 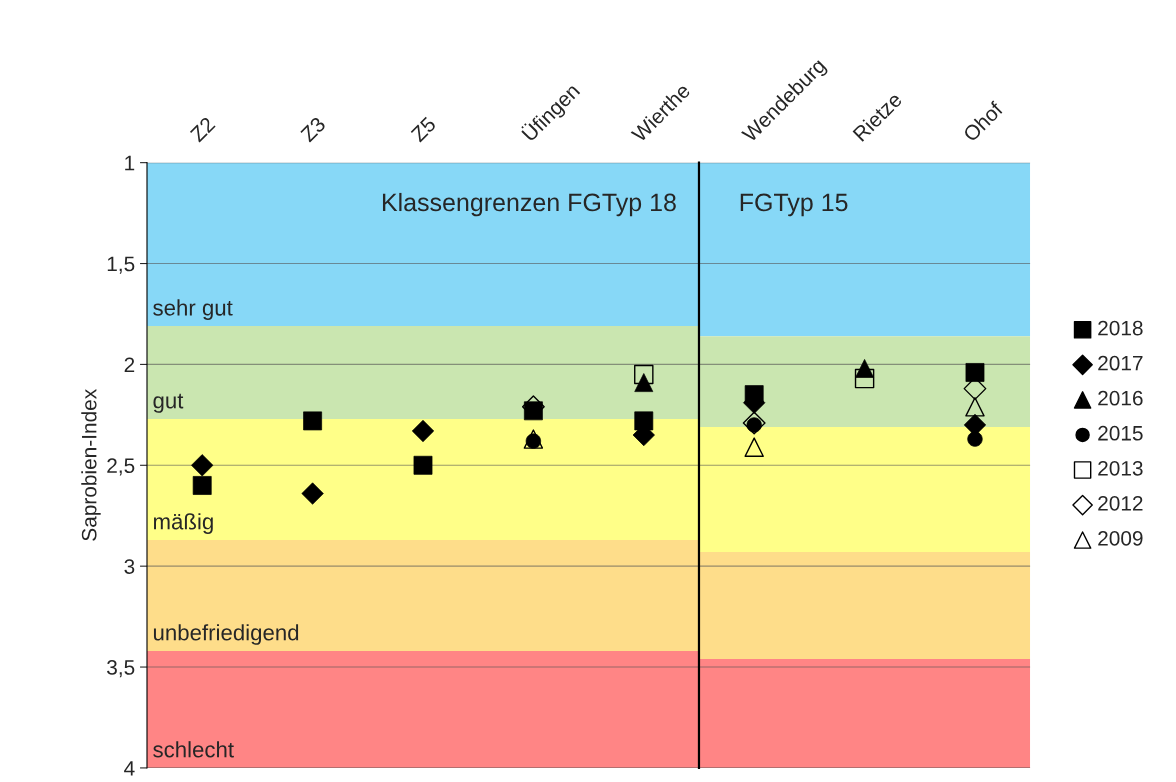 I want to click on y-tick-label: 2,5, so click(x=121, y=467).